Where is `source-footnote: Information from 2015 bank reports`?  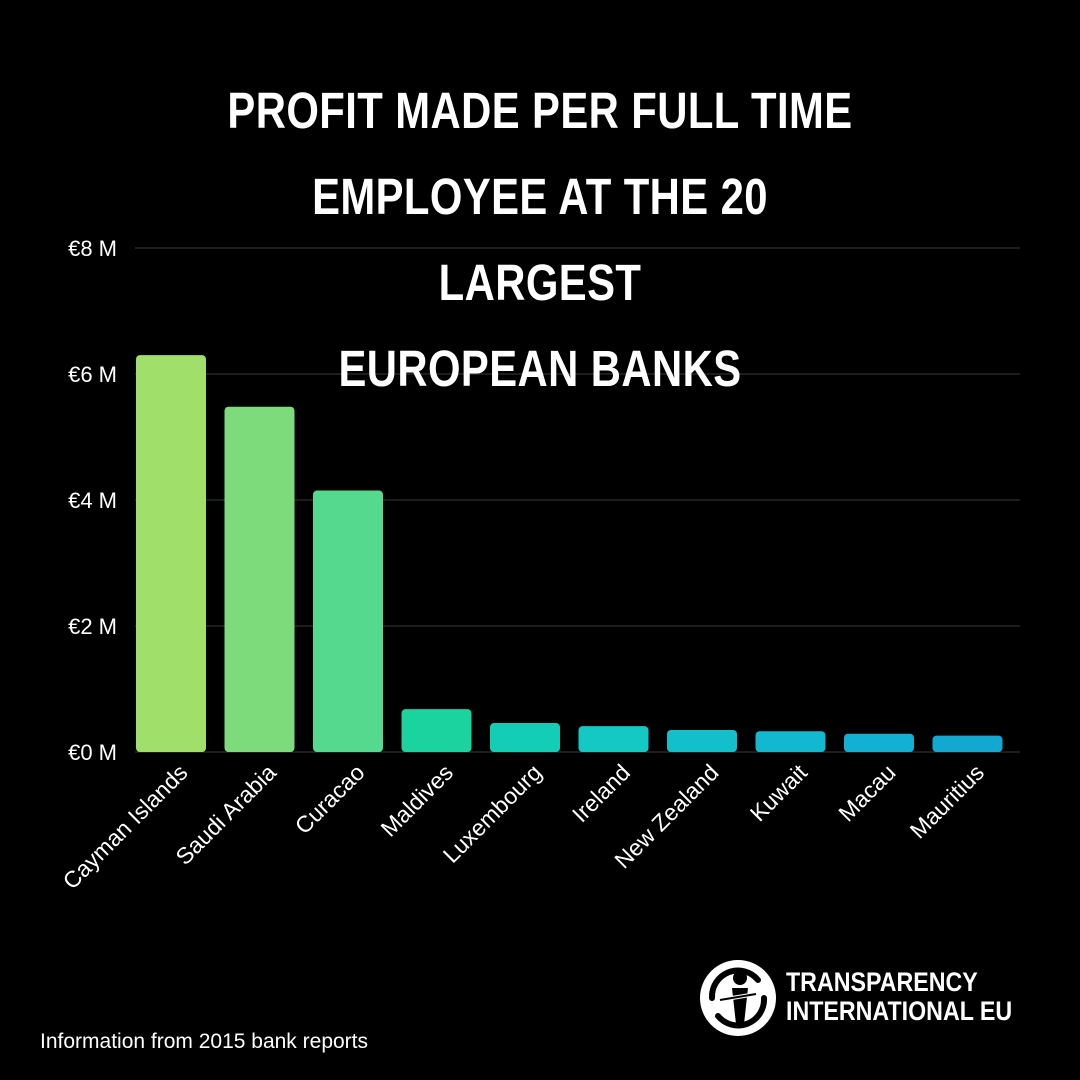 source-footnote: Information from 2015 bank reports is located at coordinates (204, 1041).